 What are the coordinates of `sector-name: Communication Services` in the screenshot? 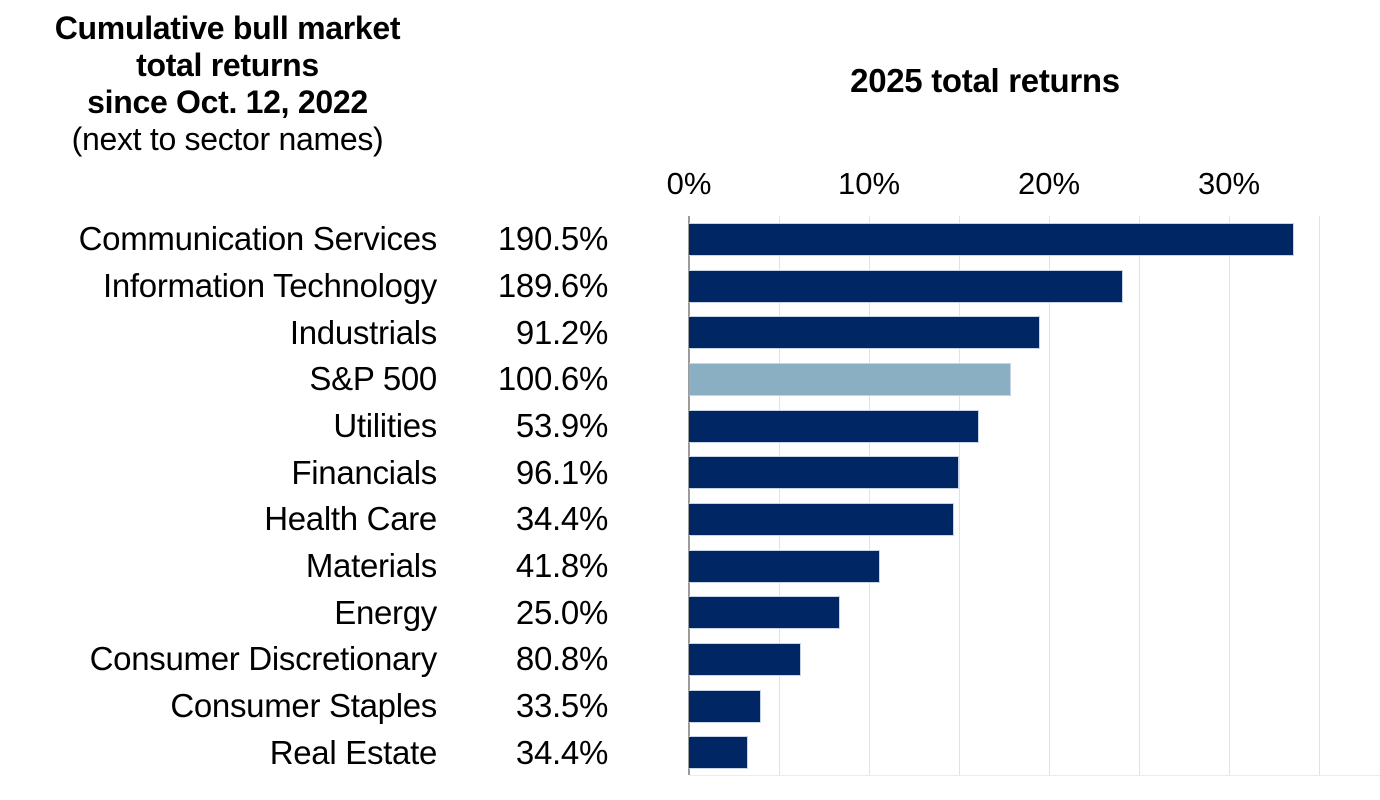 It's located at (258, 239).